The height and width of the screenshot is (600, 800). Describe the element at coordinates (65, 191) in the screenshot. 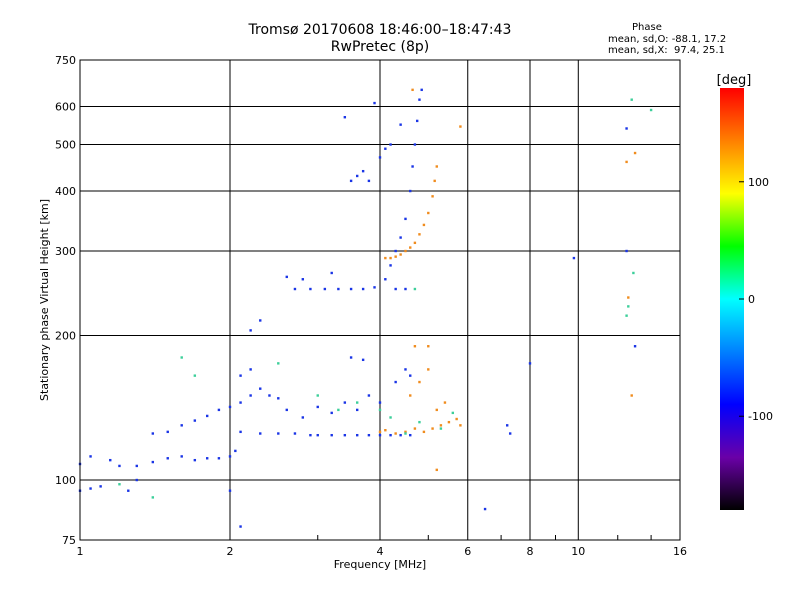

I see `y-tick-label: 400` at that location.